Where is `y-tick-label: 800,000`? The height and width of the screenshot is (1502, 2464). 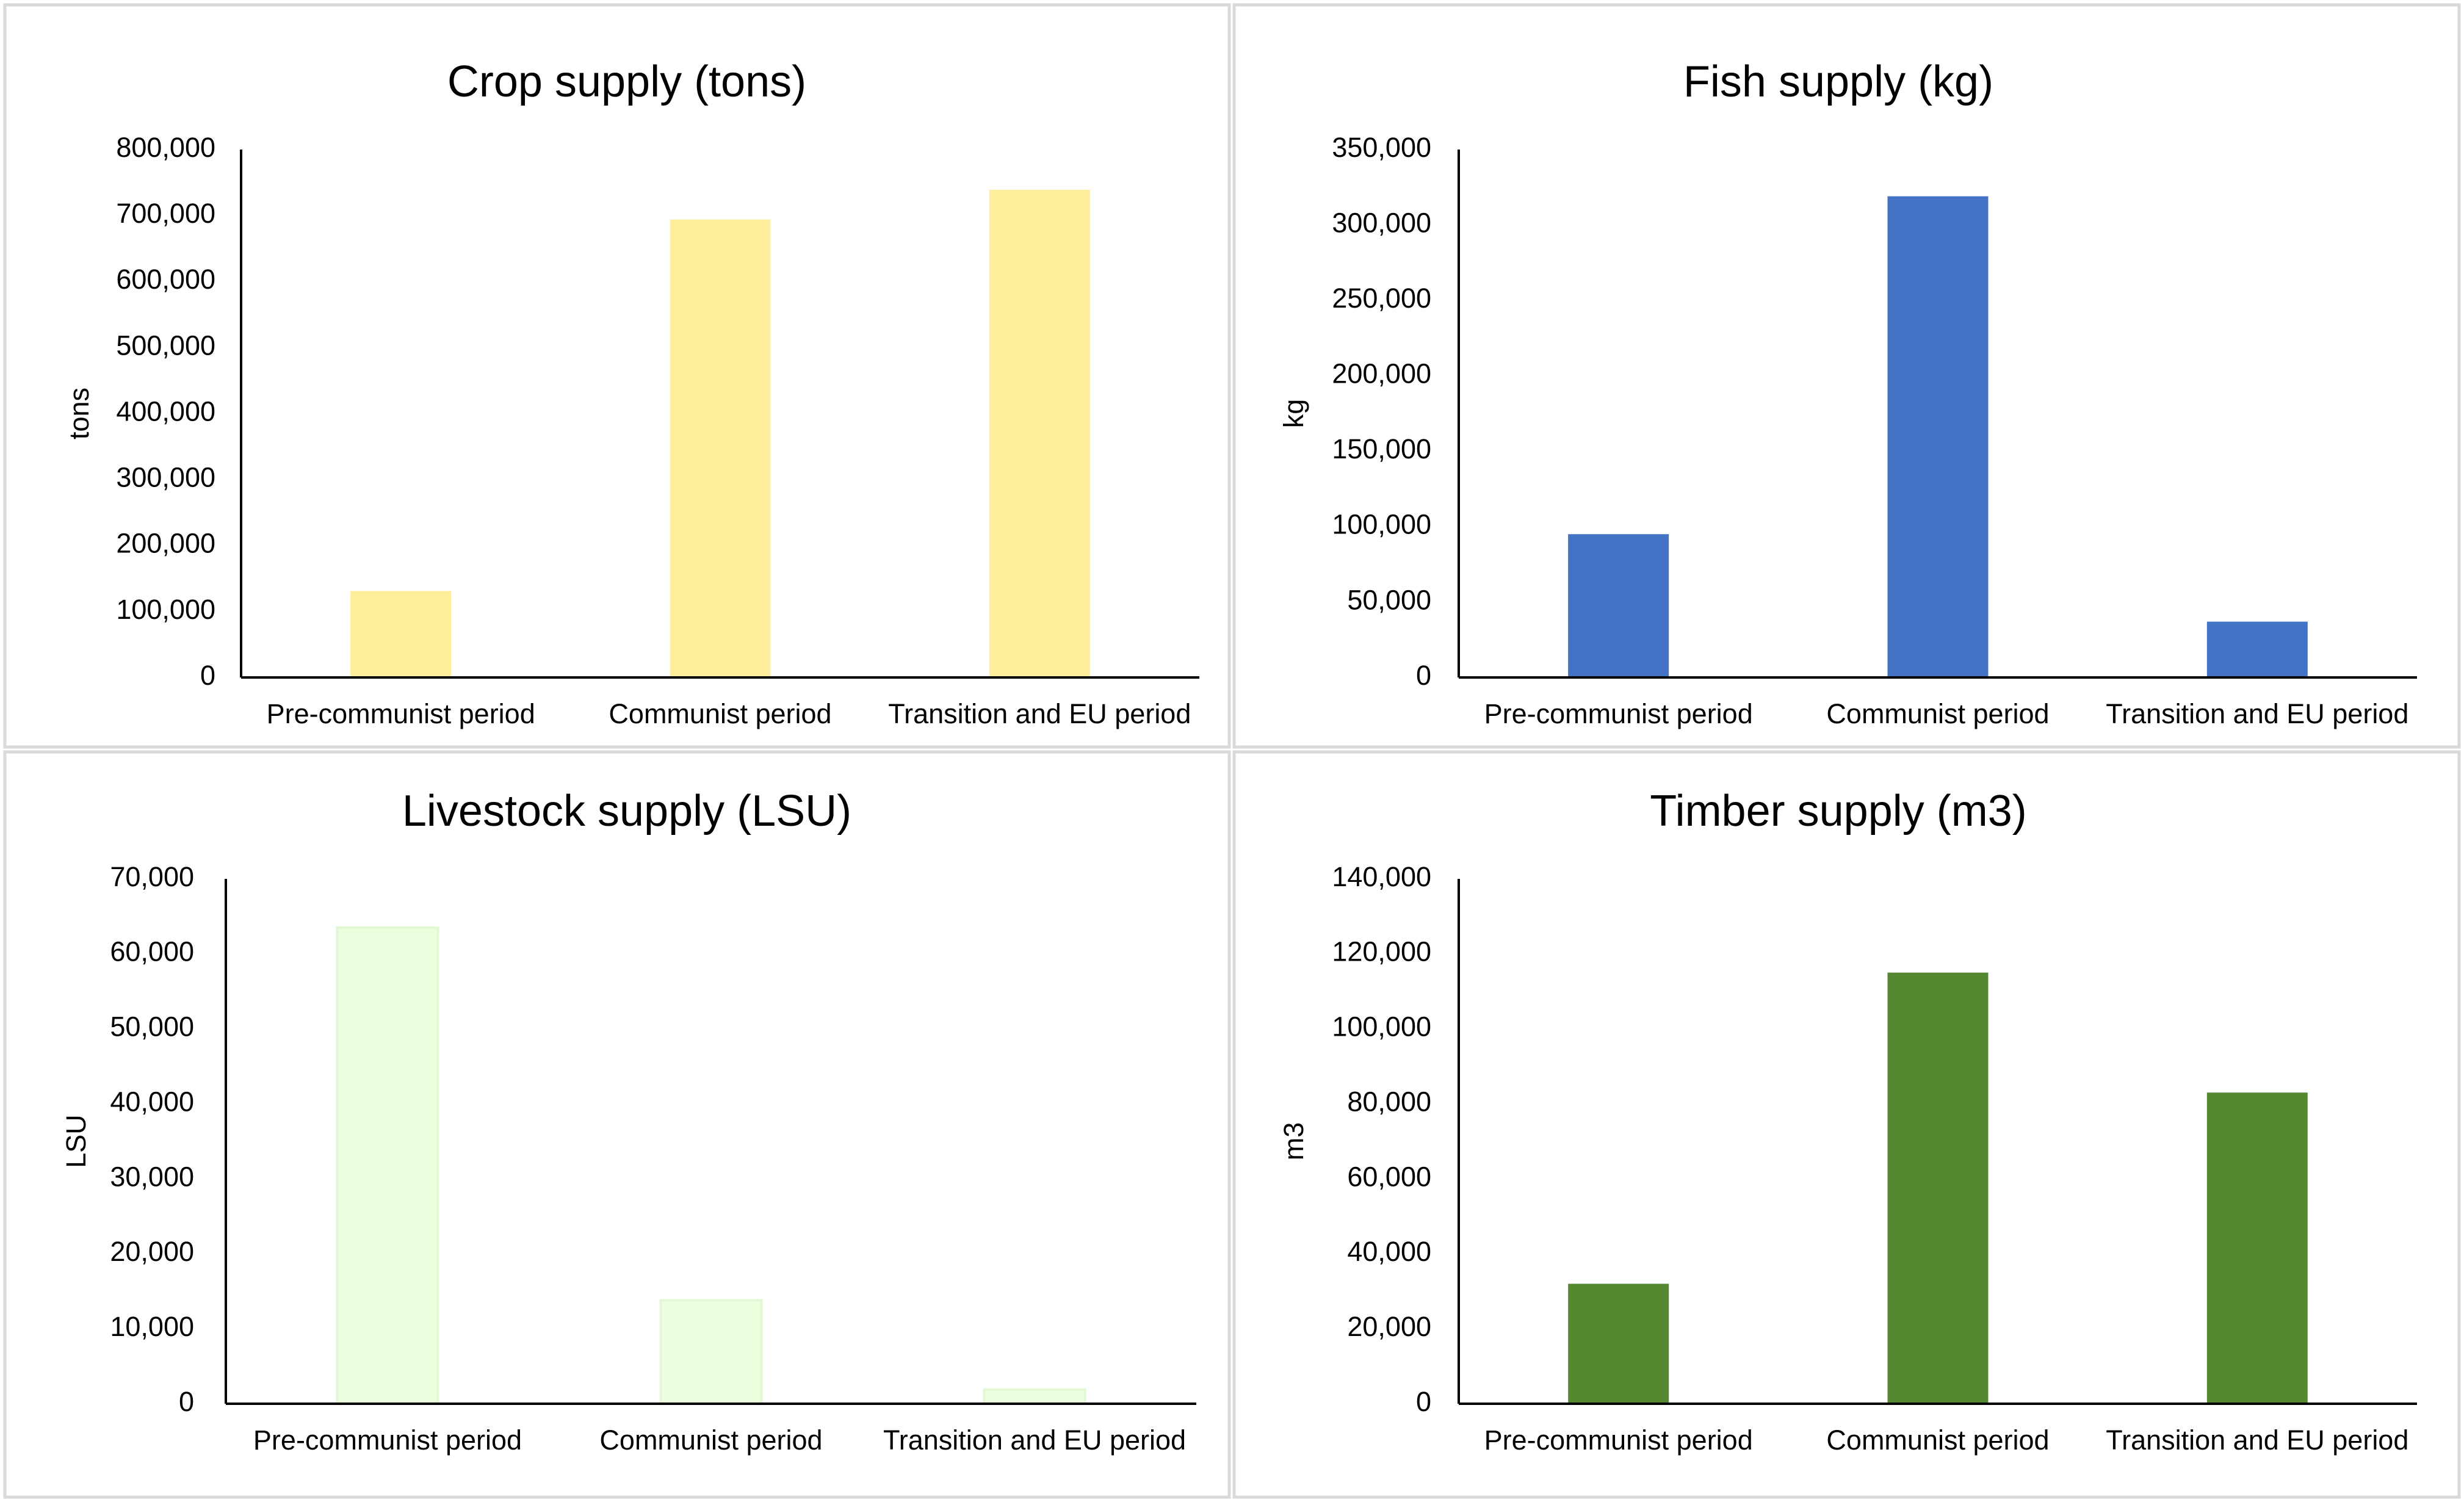
y-tick-label: 800,000 is located at coordinates (166, 147).